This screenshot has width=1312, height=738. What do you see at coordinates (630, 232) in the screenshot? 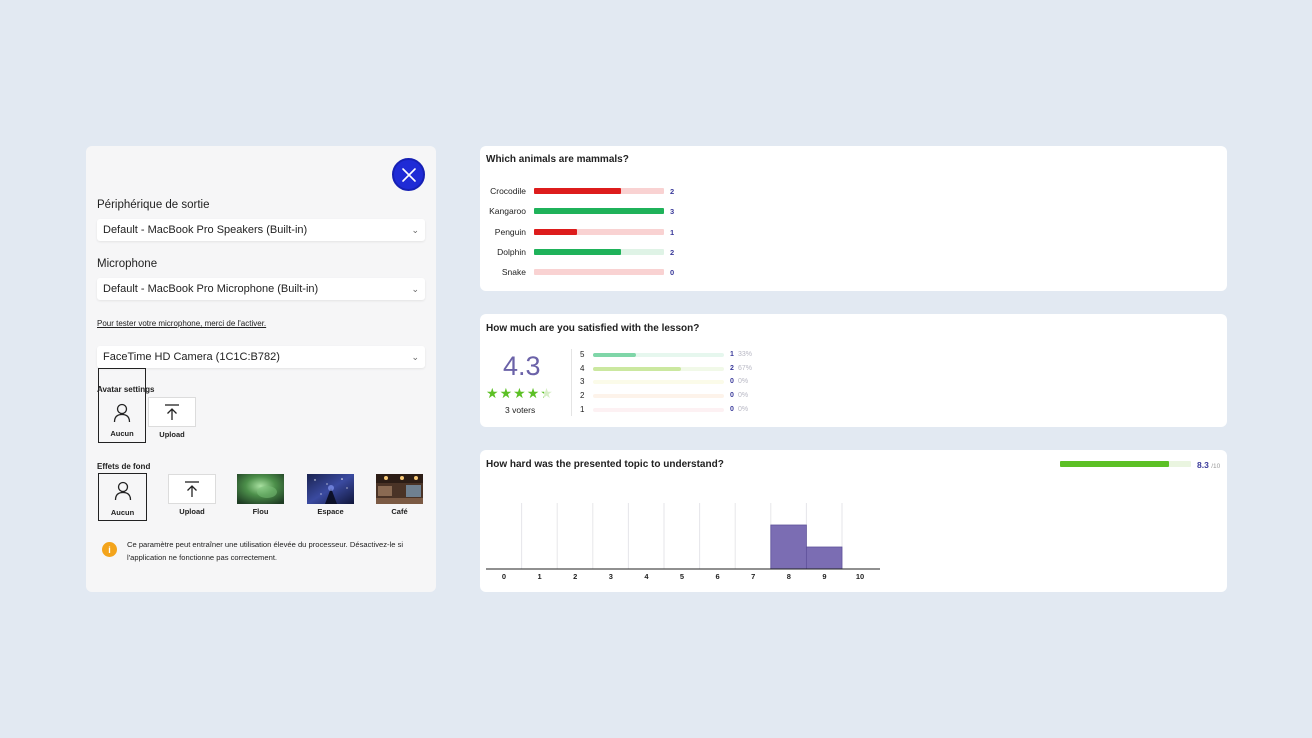
I see `mammal-row: Penguin 1` at bounding box center [630, 232].